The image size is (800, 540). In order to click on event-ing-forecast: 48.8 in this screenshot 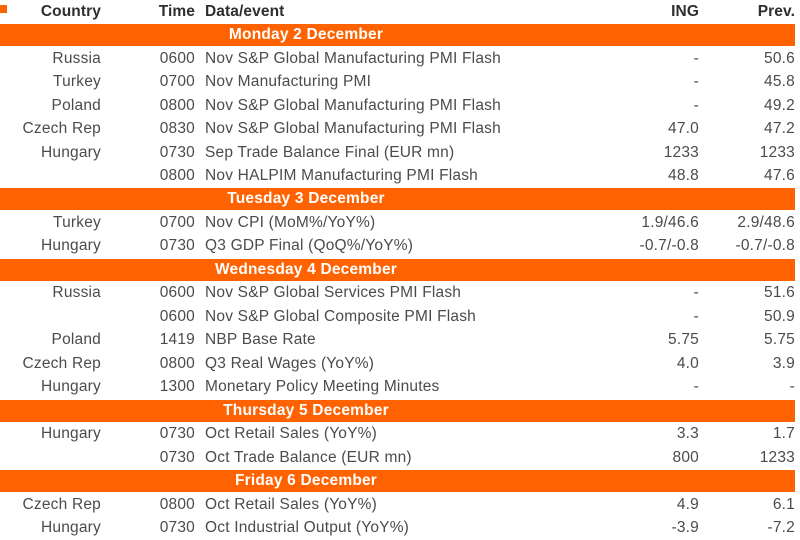, I will do `click(683, 176)`.